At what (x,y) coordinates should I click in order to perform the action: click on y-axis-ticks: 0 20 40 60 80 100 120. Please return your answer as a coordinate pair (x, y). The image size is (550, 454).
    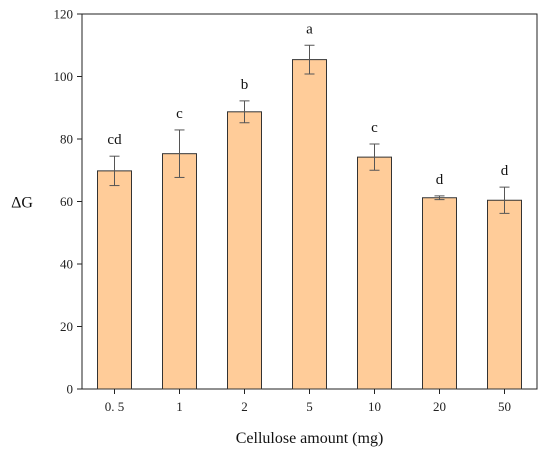
    Looking at the image, I should click on (68, 202).